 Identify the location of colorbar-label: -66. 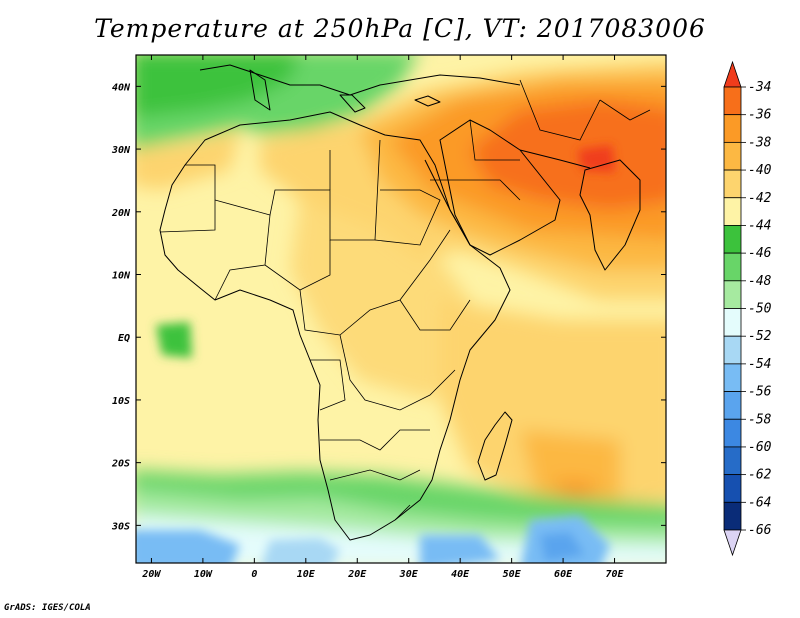
(760, 530).